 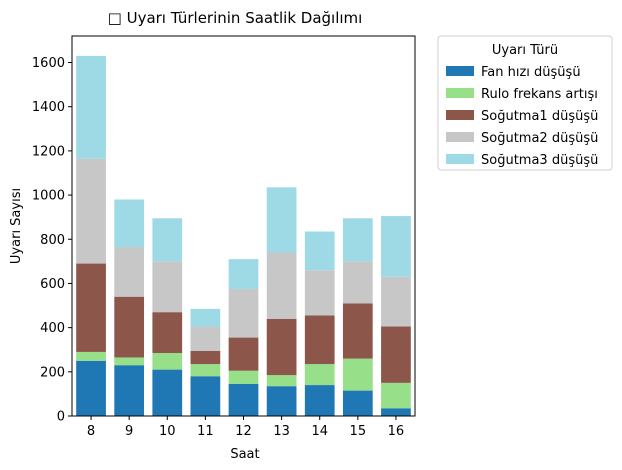 What do you see at coordinates (243, 431) in the screenshot?
I see `x-tick-label: 12` at bounding box center [243, 431].